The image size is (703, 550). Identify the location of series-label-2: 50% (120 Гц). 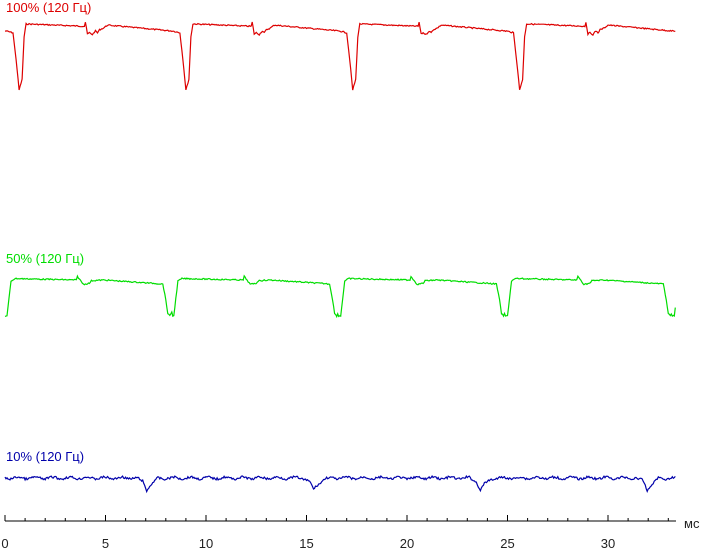
(45, 258).